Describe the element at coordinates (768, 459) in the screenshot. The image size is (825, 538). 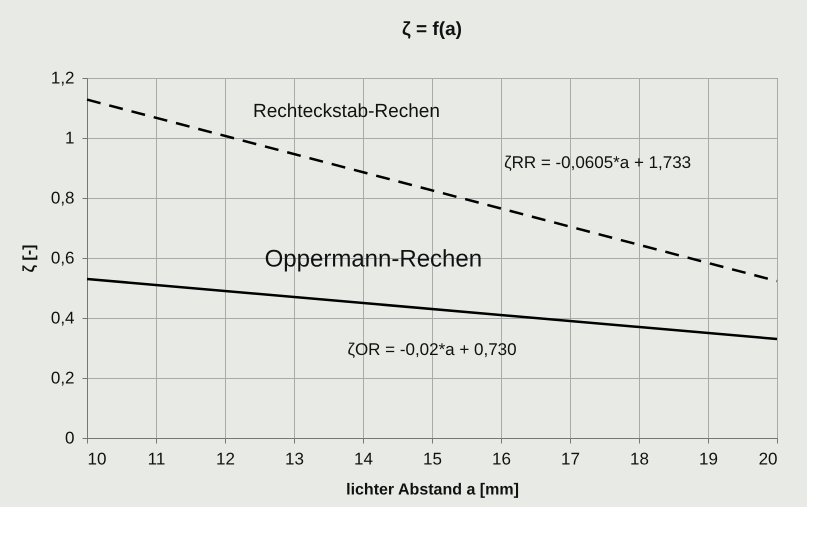
I see `x-tick-label: 20` at that location.